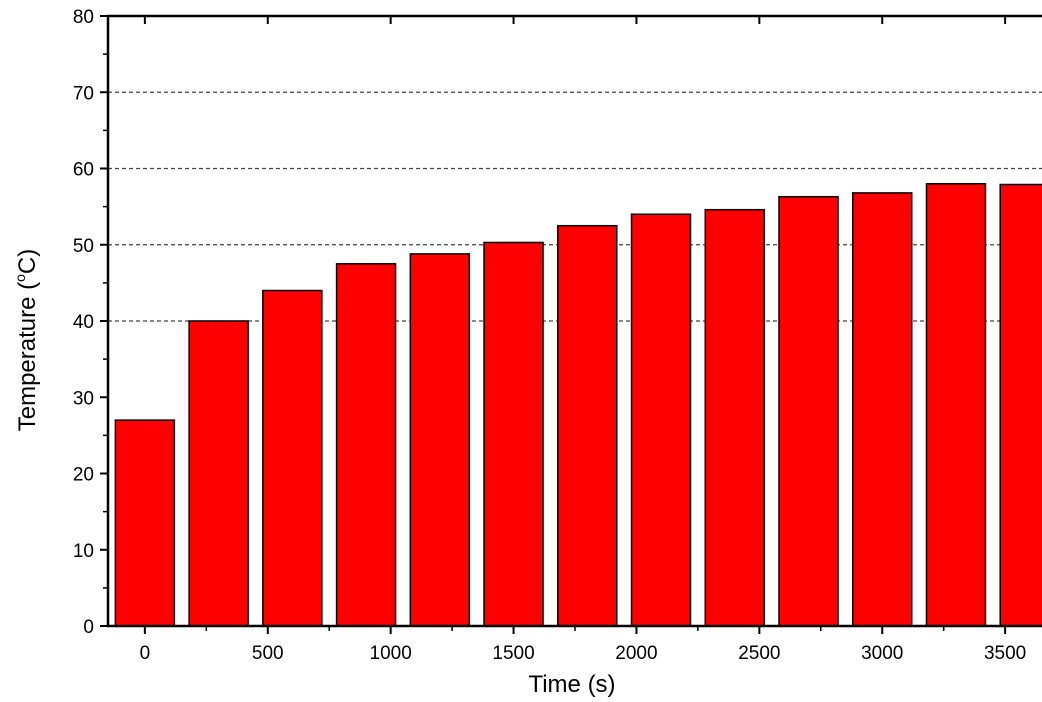 This screenshot has height=702, width=1042. Describe the element at coordinates (83, 322) in the screenshot. I see `y-tick-label-40: 40` at that location.